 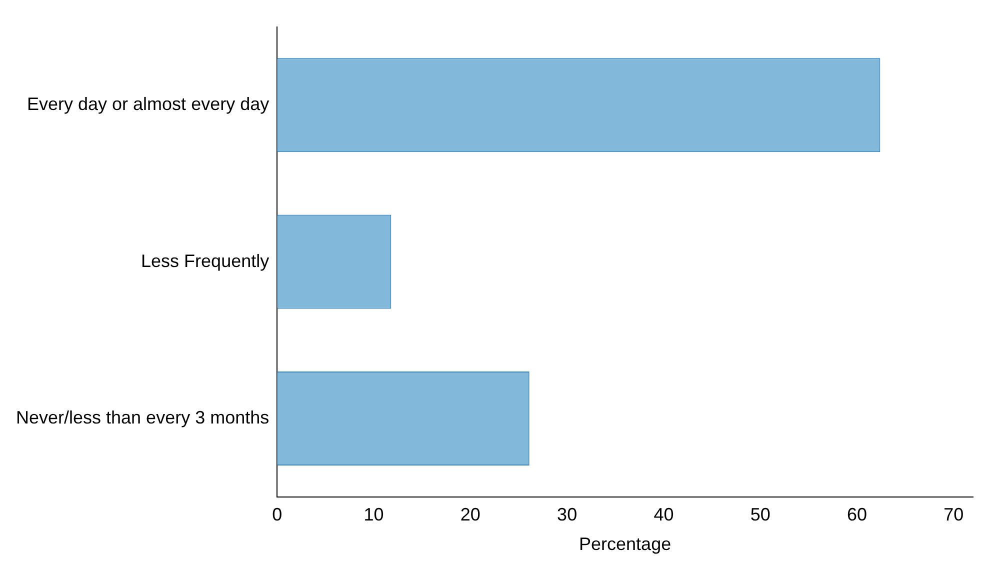 What do you see at coordinates (205, 260) in the screenshot?
I see `y-tick-label: Less Frequently` at bounding box center [205, 260].